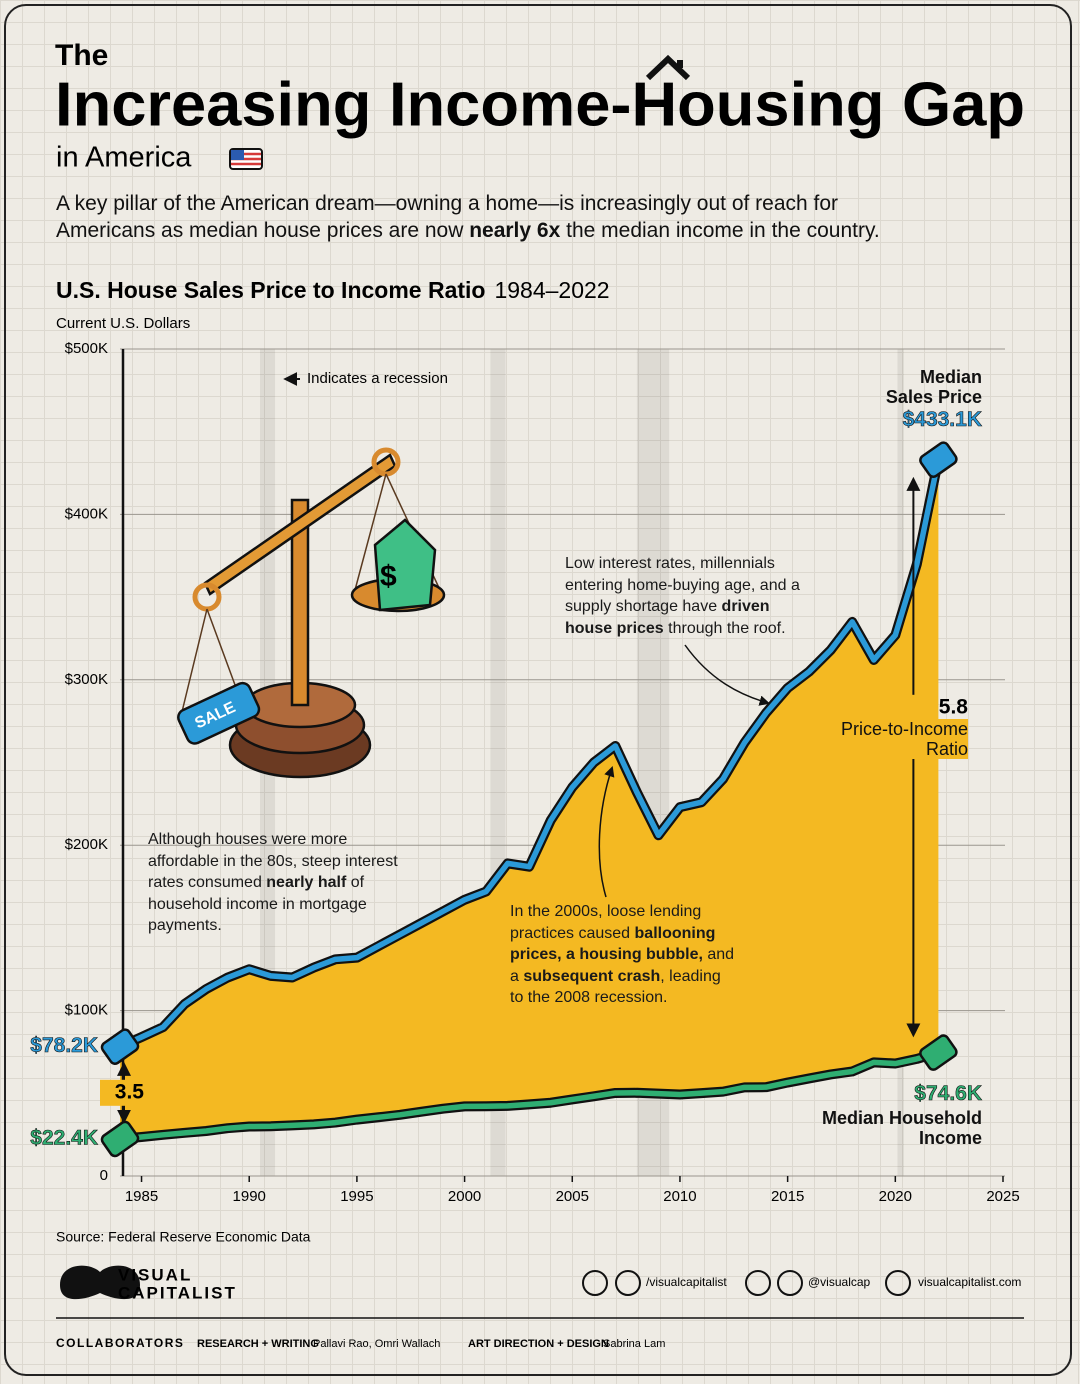  What do you see at coordinates (948, 1093) in the screenshot?
I see `value-label: $74.6K` at bounding box center [948, 1093].